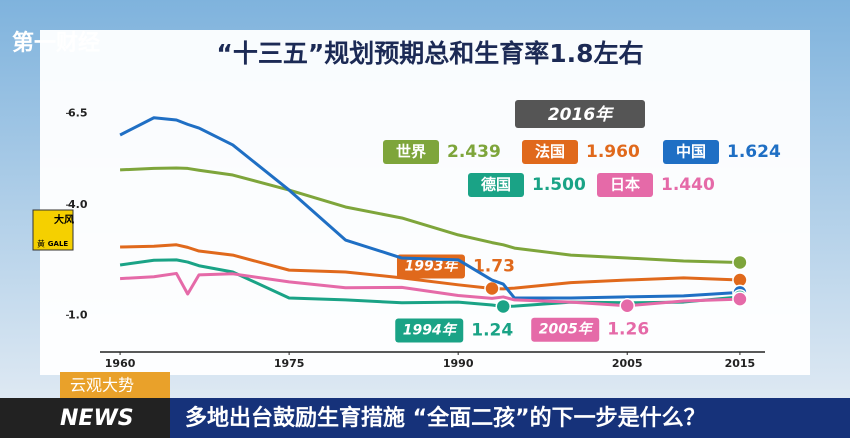 The width and height of the screenshot is (850, 438). What do you see at coordinates (120, 363) in the screenshot?
I see `x-tick-label: 1960` at bounding box center [120, 363].